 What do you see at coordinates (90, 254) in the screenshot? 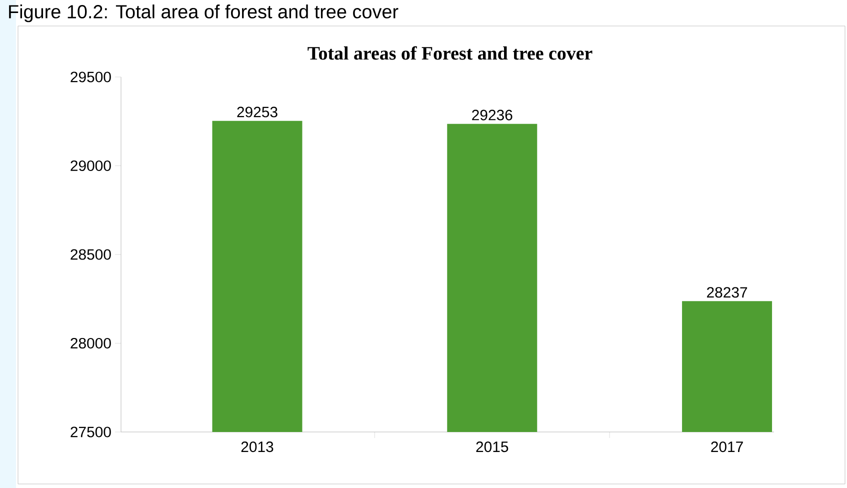
I see `y-tick-label: 28500` at bounding box center [90, 254].